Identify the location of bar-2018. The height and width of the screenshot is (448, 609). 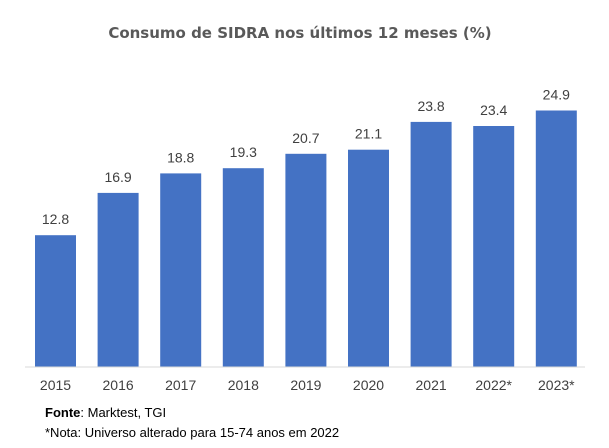
(243, 267).